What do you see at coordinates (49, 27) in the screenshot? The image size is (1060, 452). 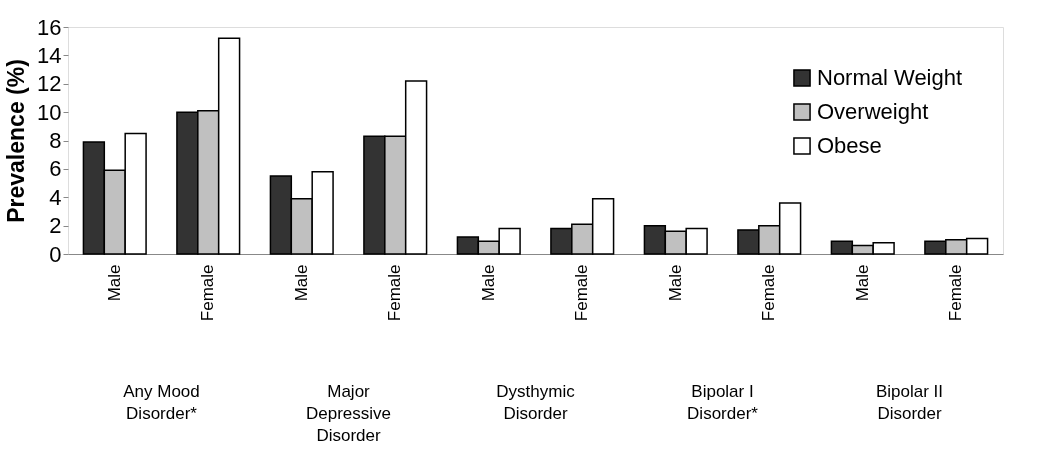 I see `y-tick-label: 16` at bounding box center [49, 27].